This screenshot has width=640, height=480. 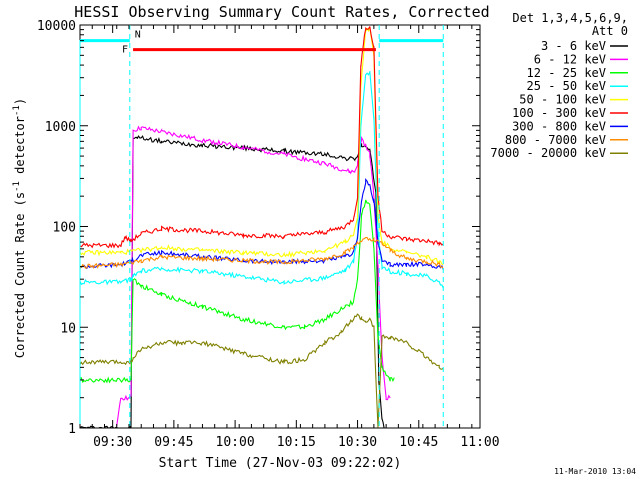 What do you see at coordinates (570, 59) in the screenshot?
I see `legend-label-1: 6 - 12 keV` at bounding box center [570, 59].